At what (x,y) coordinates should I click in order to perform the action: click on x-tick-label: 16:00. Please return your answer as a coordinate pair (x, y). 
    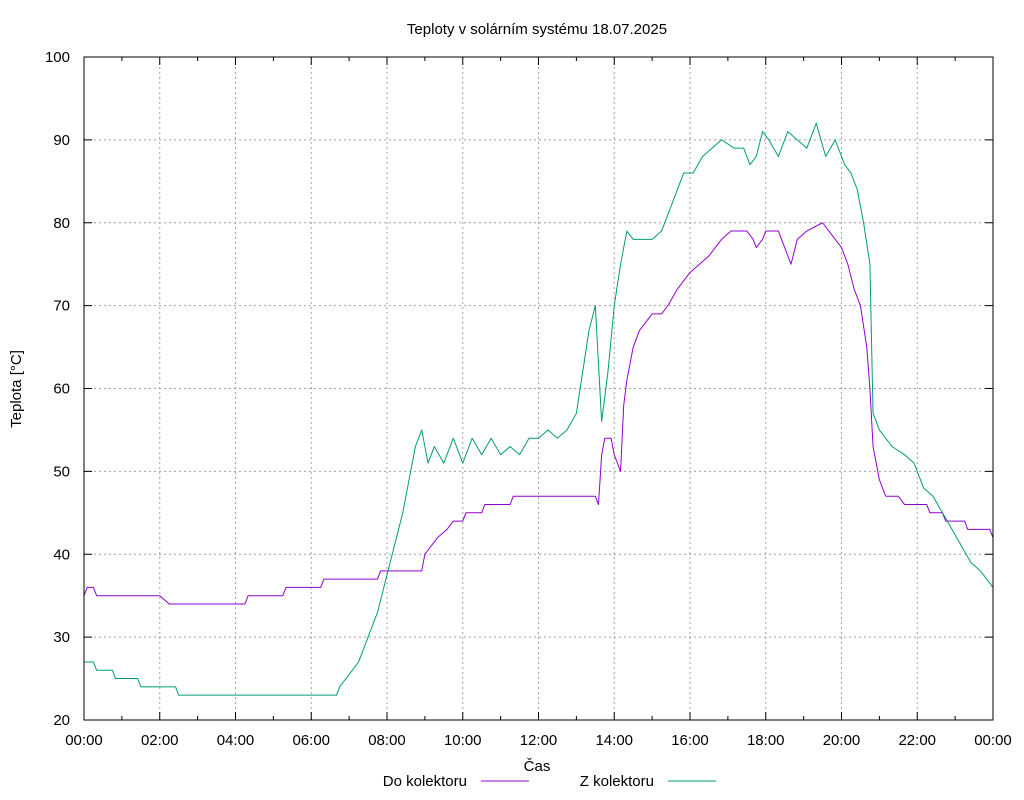
    Looking at the image, I should click on (690, 740).